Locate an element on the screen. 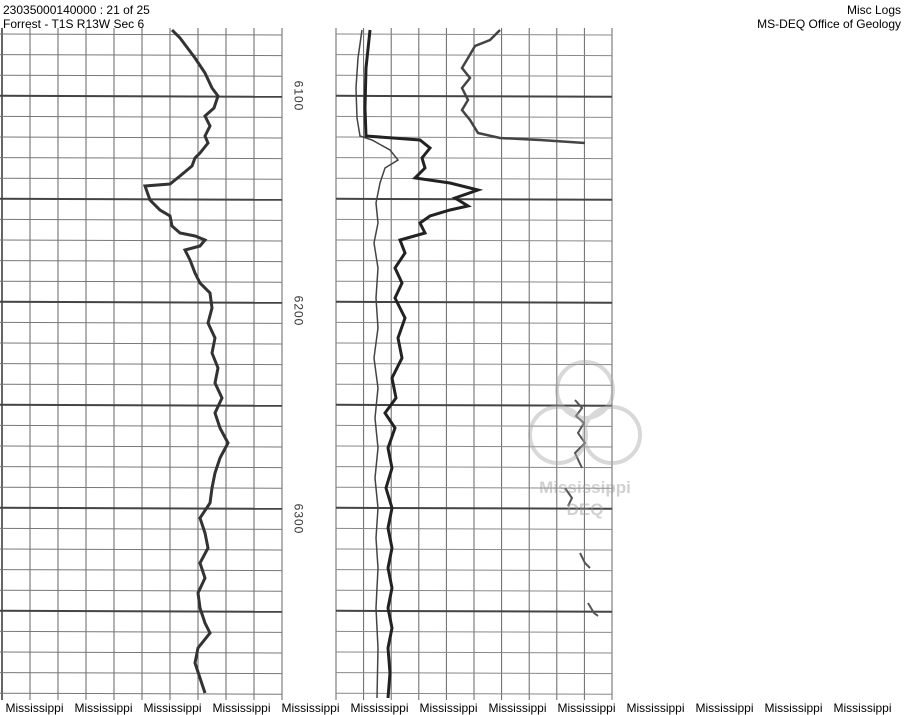  agency: MS-DEQ Office of Geology is located at coordinates (829, 24).